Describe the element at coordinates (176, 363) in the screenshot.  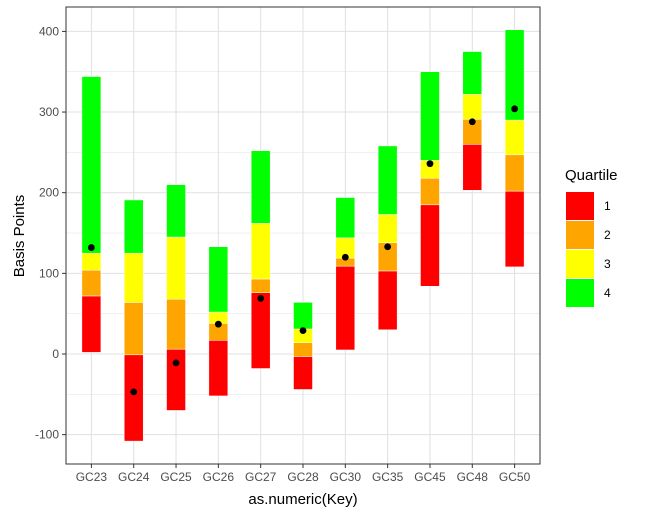
I see `data-point-GC25` at that location.